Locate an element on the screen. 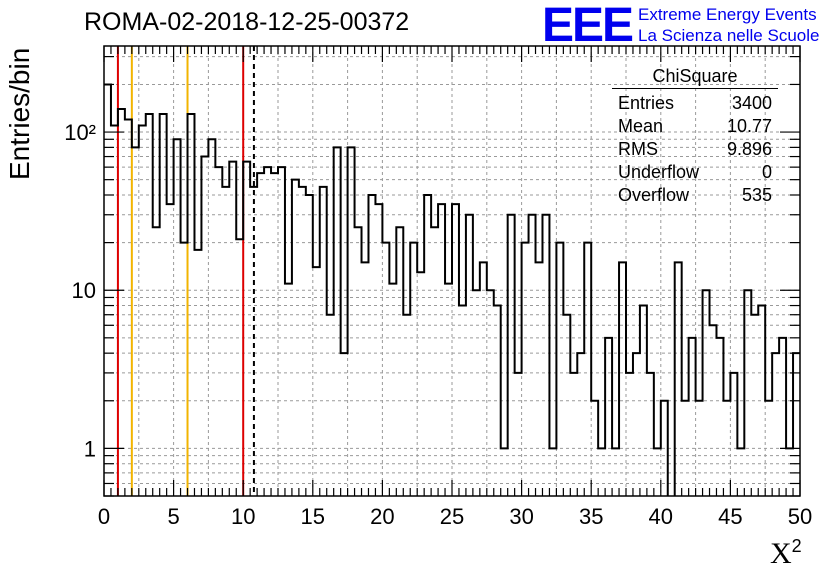  x-tick-label: 45 is located at coordinates (730, 516).